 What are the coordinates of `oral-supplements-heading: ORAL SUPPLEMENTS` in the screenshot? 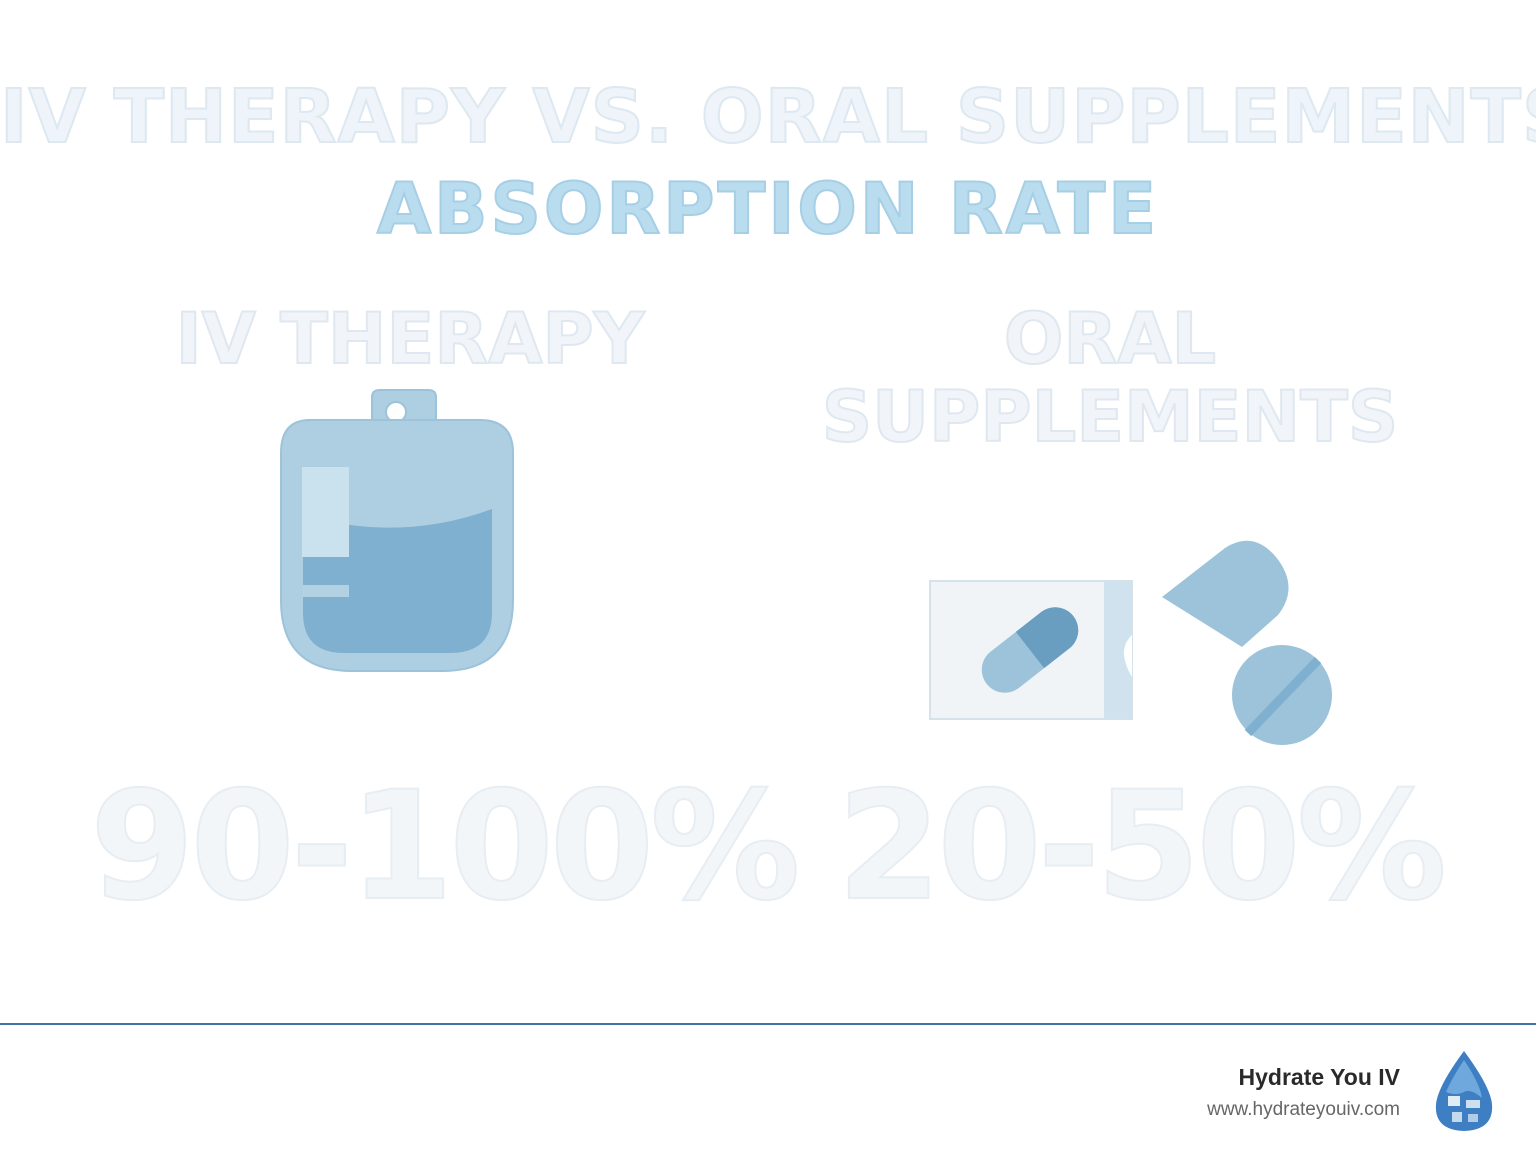 It's located at (1110, 378).